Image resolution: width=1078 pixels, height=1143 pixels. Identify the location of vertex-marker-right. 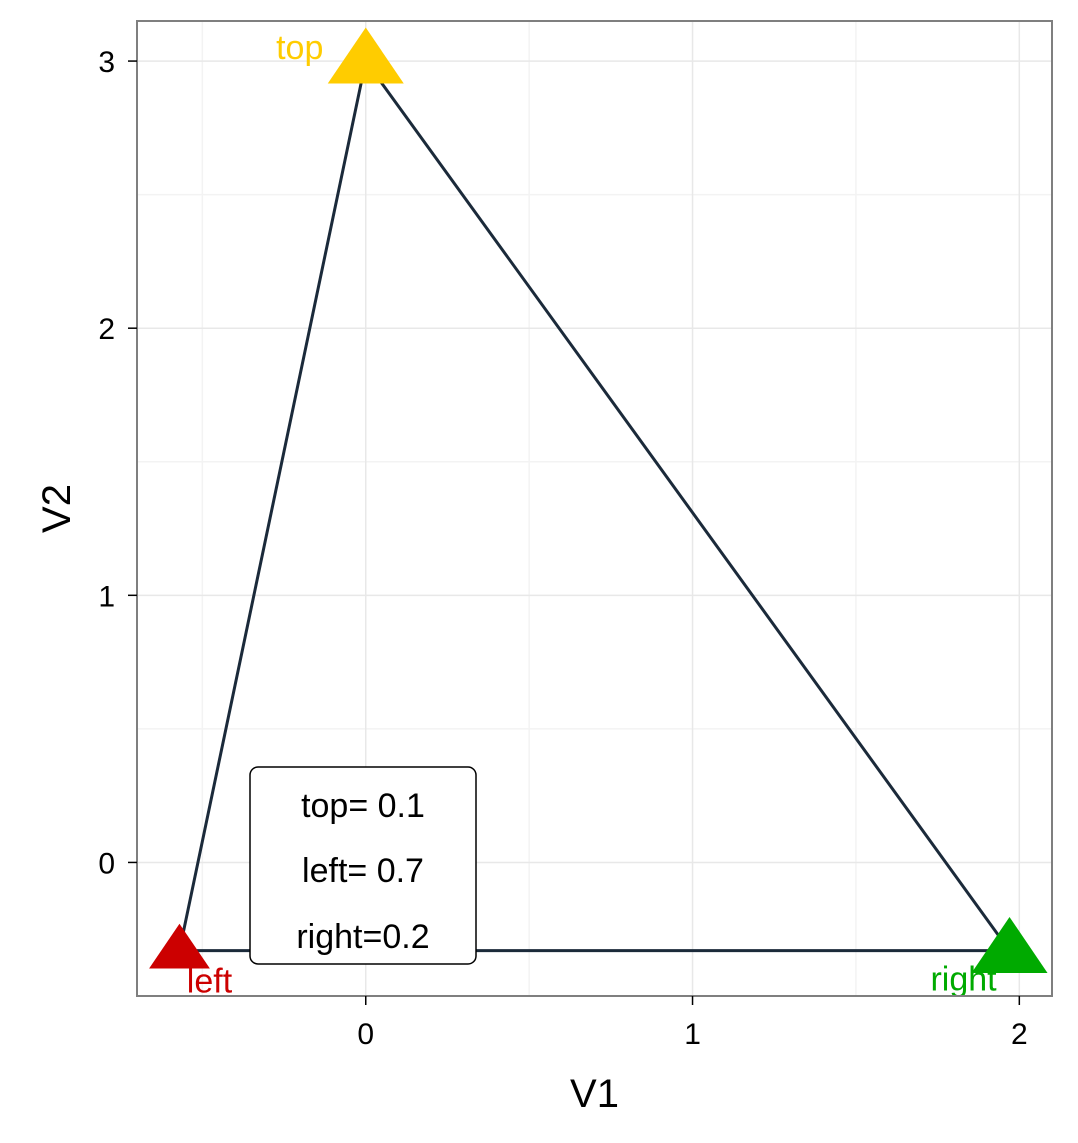
(1009, 944).